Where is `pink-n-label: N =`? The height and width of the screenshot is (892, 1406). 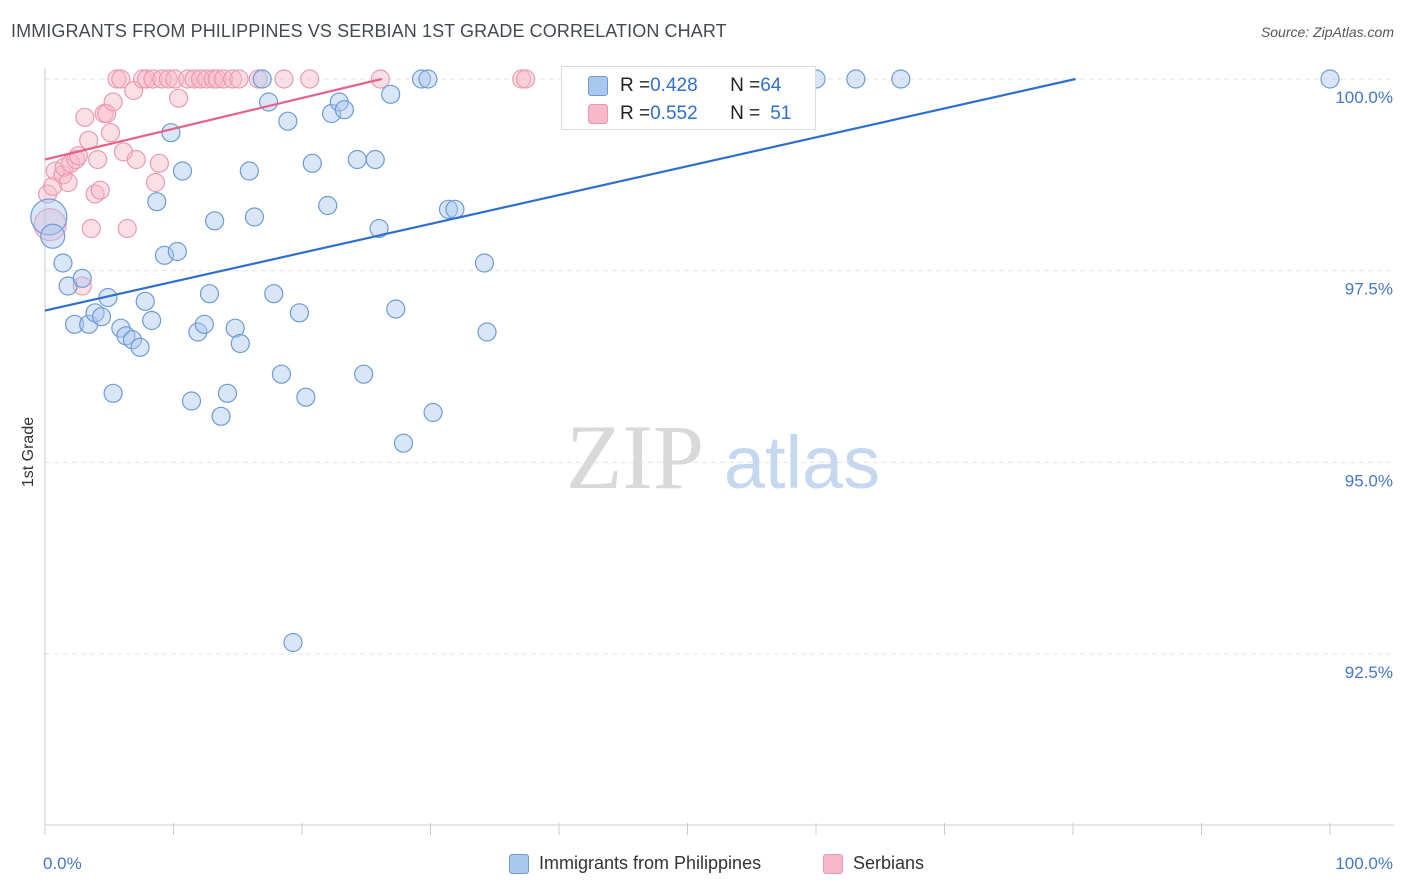 pink-n-label: N = is located at coordinates (745, 113).